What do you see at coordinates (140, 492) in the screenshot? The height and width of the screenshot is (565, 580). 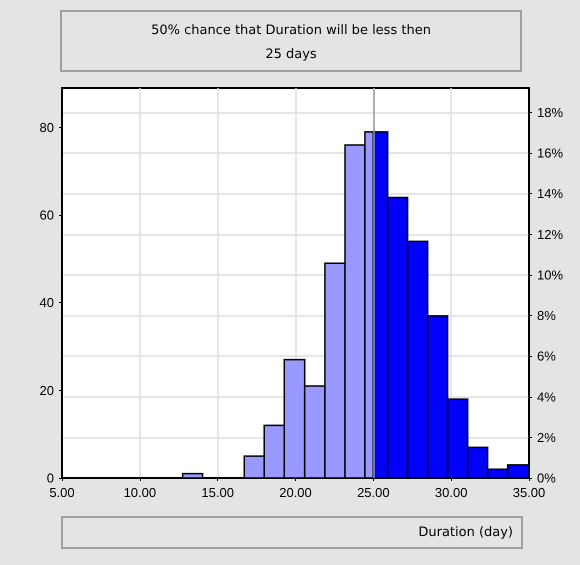 I see `x-tick-label: 10.00` at bounding box center [140, 492].